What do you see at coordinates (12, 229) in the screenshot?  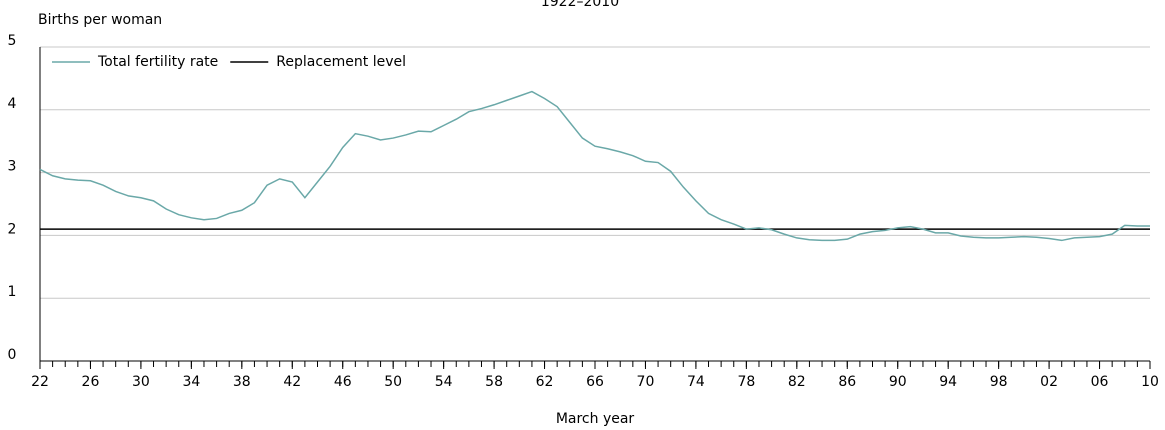 I see `y-tick-label: 2` at bounding box center [12, 229].